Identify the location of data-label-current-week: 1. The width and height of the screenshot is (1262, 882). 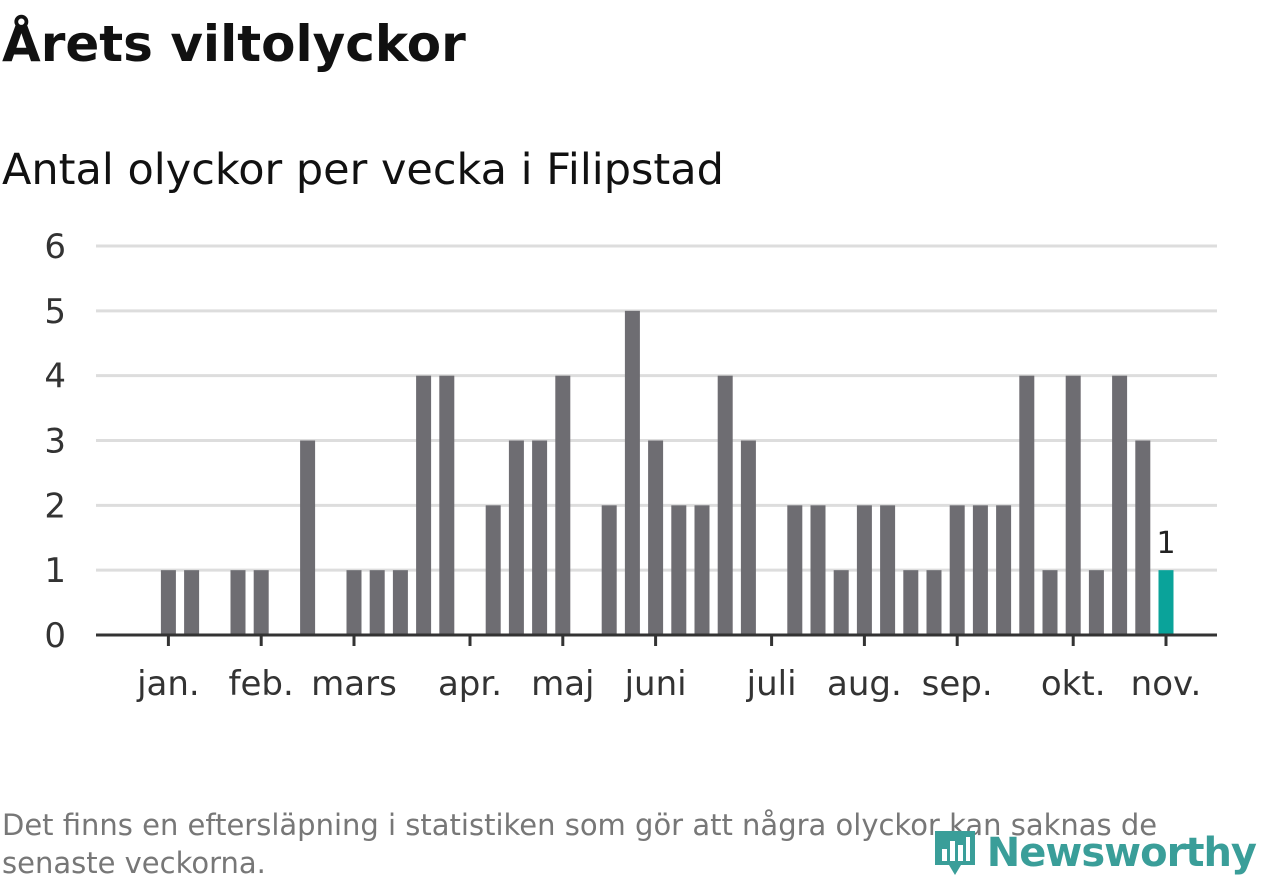
(1165, 543).